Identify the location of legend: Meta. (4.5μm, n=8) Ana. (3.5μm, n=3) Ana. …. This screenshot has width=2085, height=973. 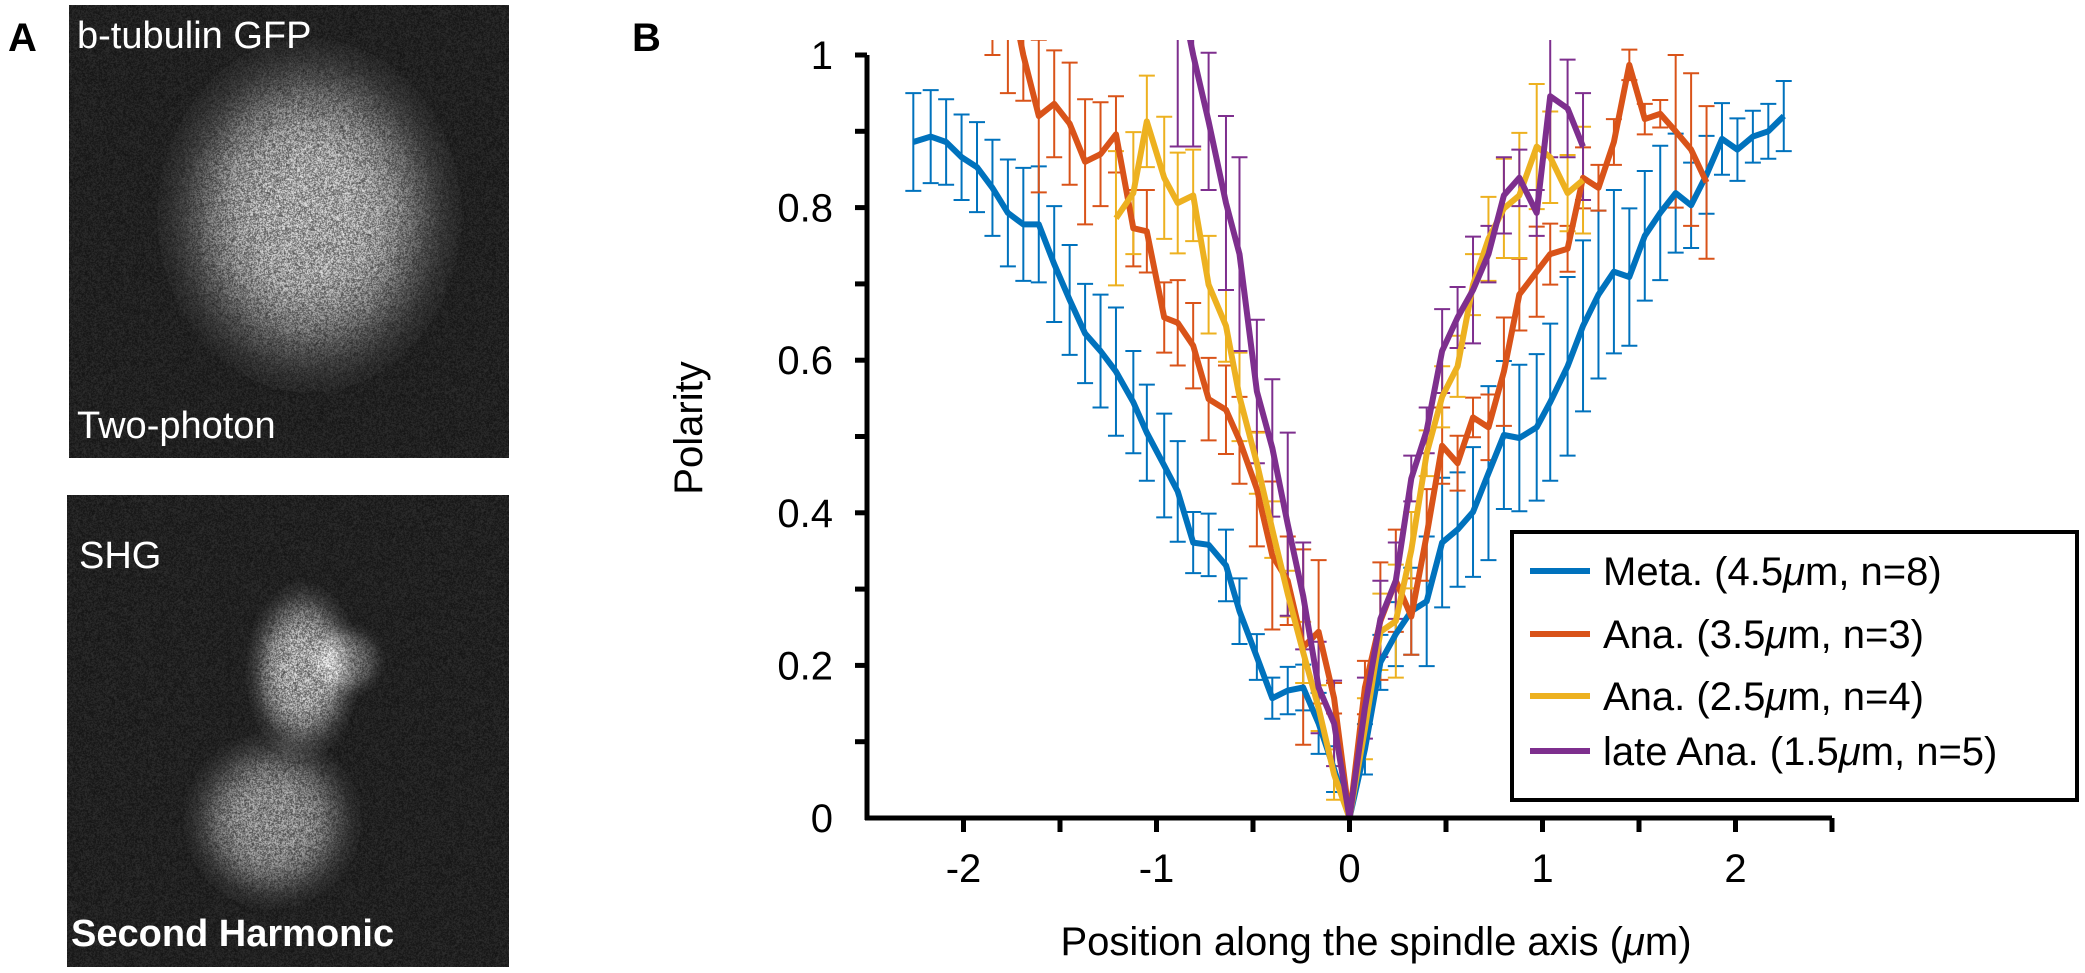
(1794, 666).